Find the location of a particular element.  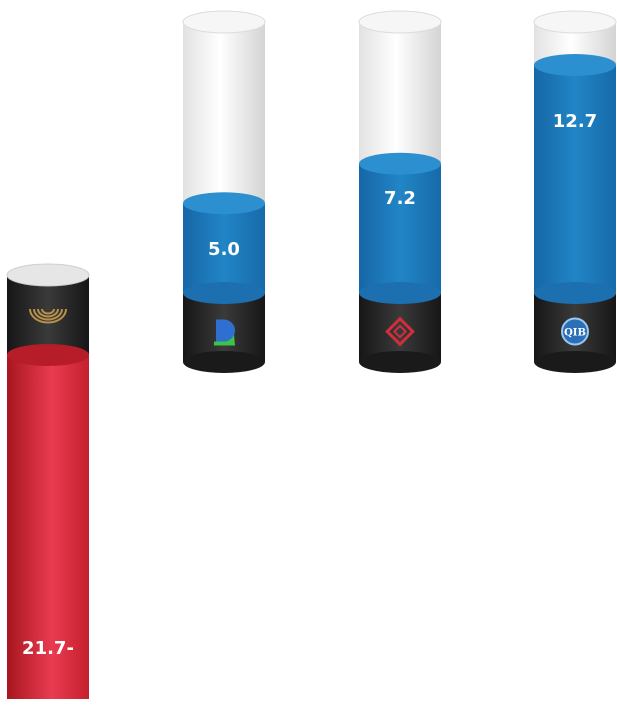

bar-value-label: 21.7- is located at coordinates (48, 648).